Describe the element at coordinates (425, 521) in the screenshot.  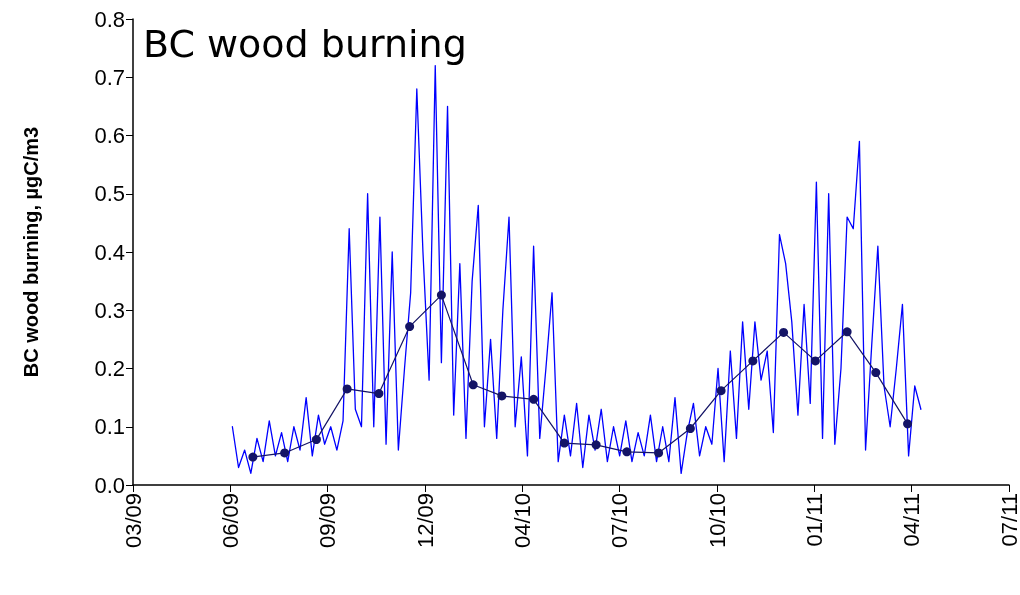
I see `x-tick-label: 12/09` at that location.